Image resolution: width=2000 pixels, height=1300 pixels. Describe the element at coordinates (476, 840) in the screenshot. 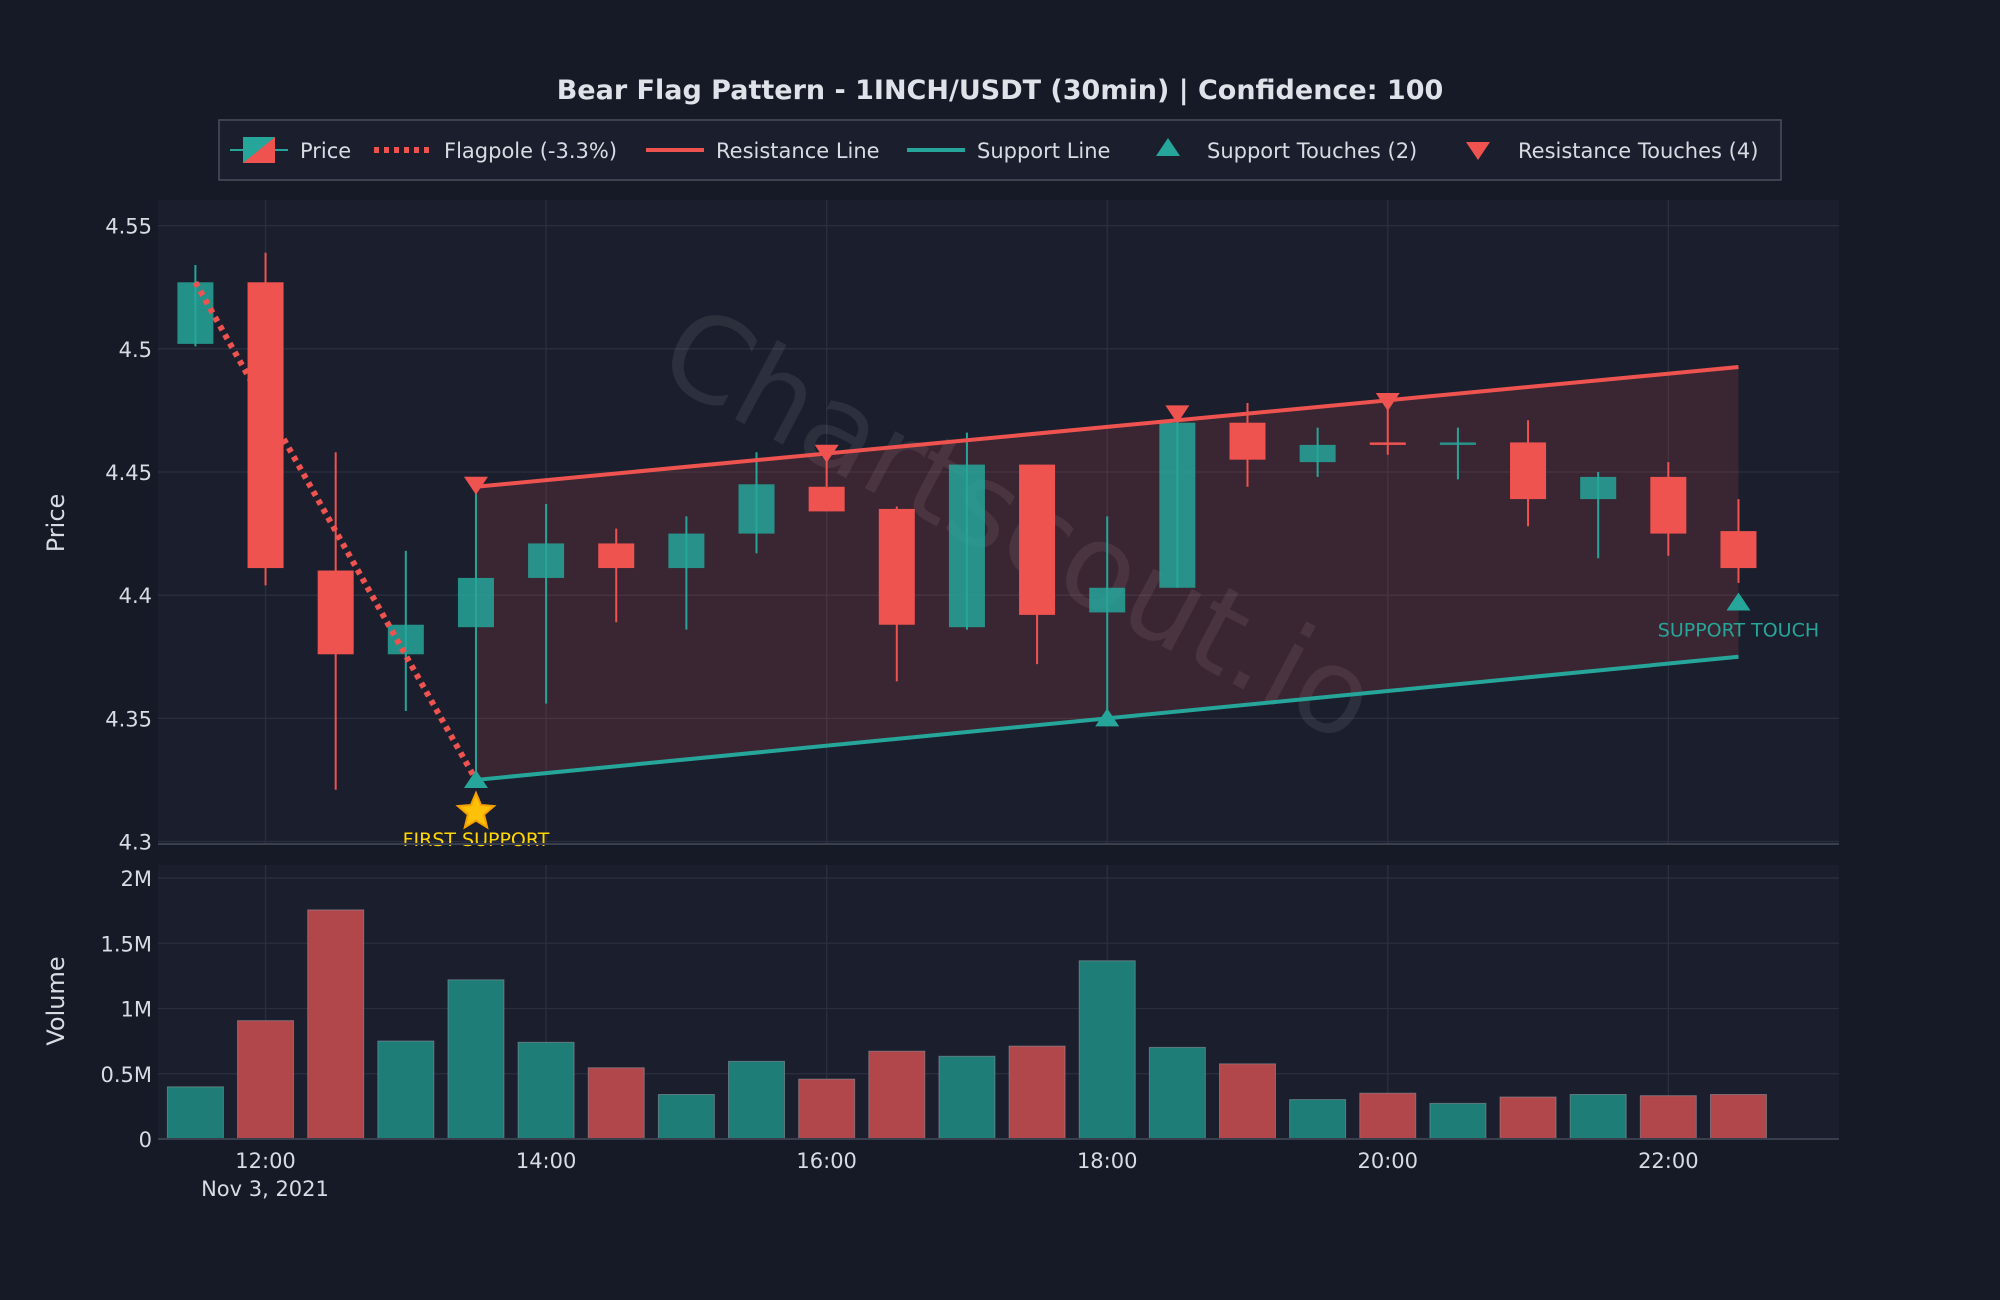

I see `first-support-label: FIRST SUPPORT` at that location.